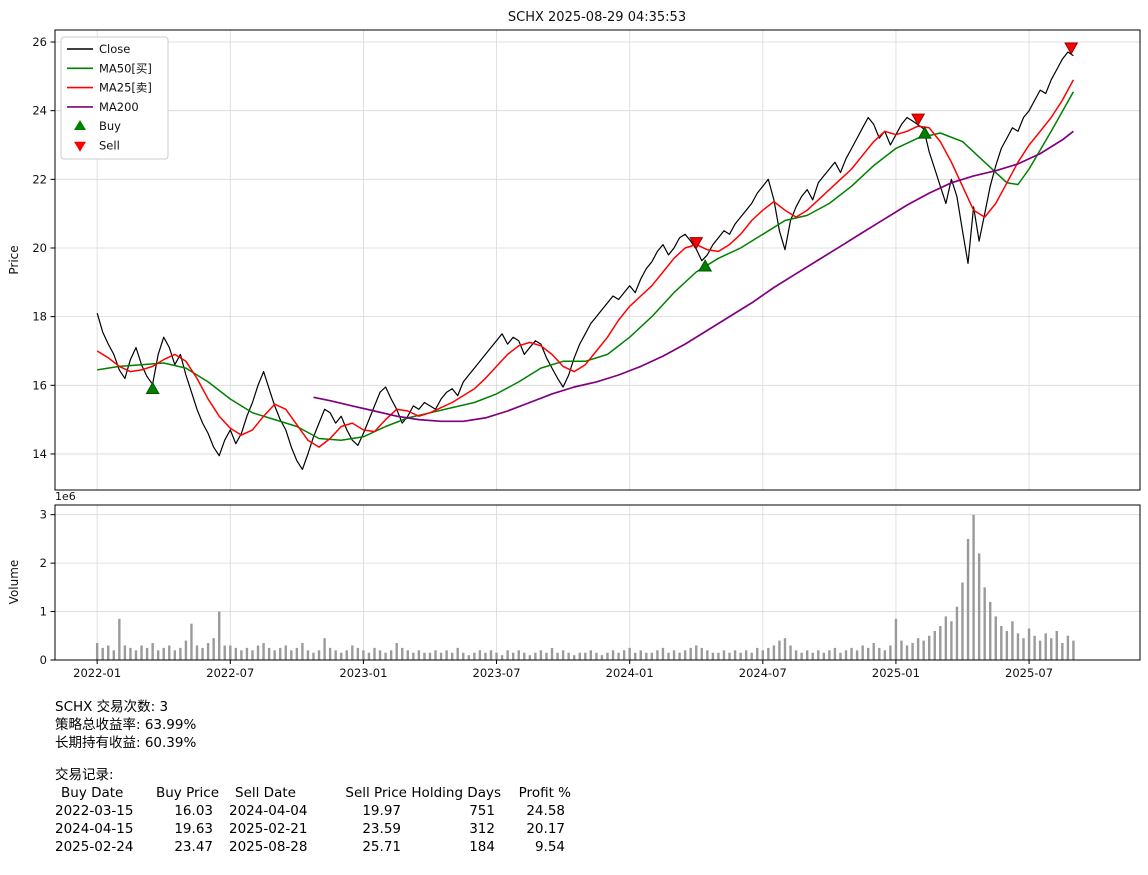 The width and height of the screenshot is (1148, 875). I want to click on trade-column-header: Buy Price, so click(187, 793).